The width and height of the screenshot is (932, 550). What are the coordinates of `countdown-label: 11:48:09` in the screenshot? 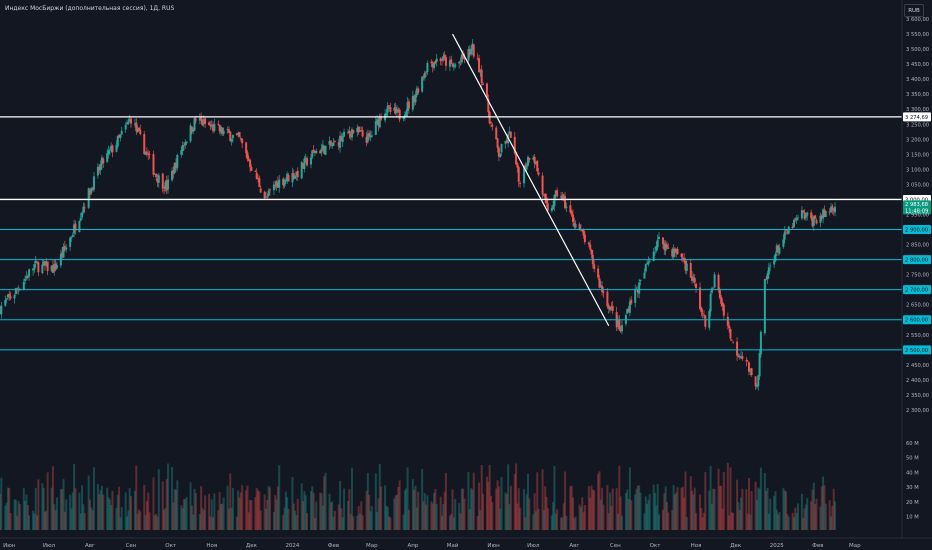 It's located at (916, 211).